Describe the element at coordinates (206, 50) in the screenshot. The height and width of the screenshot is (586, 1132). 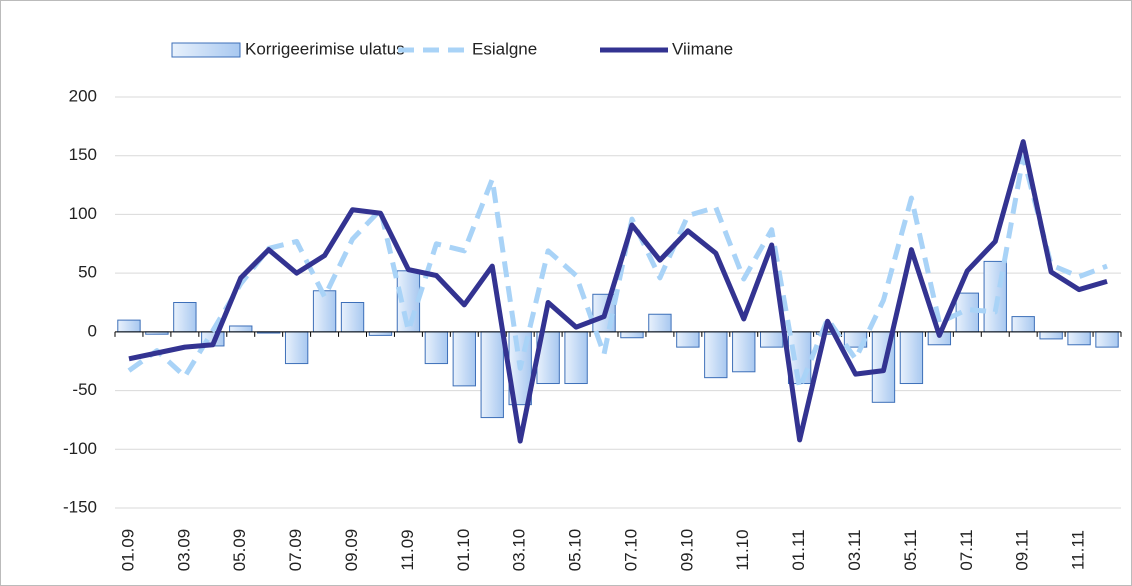
I see `legend-swatch` at that location.